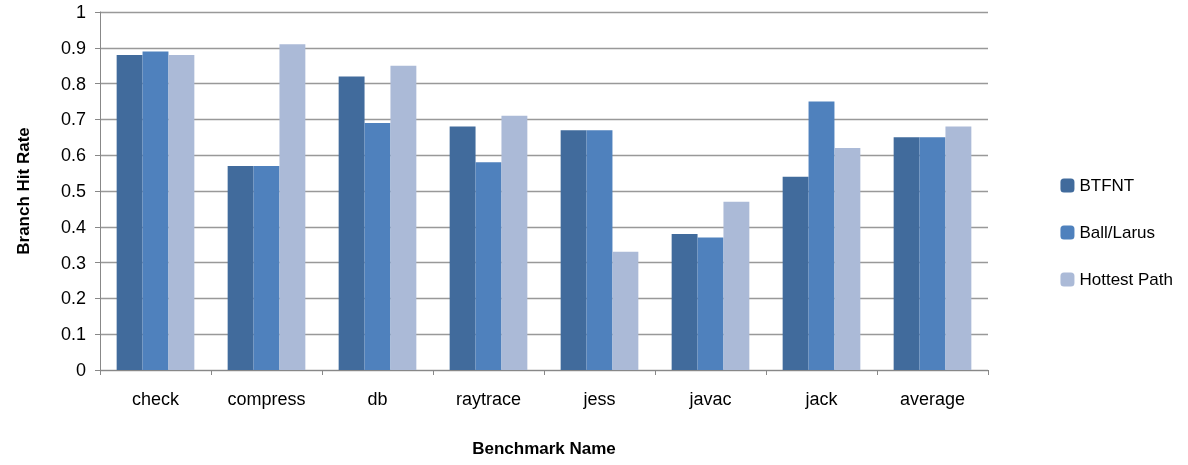 The height and width of the screenshot is (465, 1188). What do you see at coordinates (821, 399) in the screenshot?
I see `x-tick-label: jack` at bounding box center [821, 399].